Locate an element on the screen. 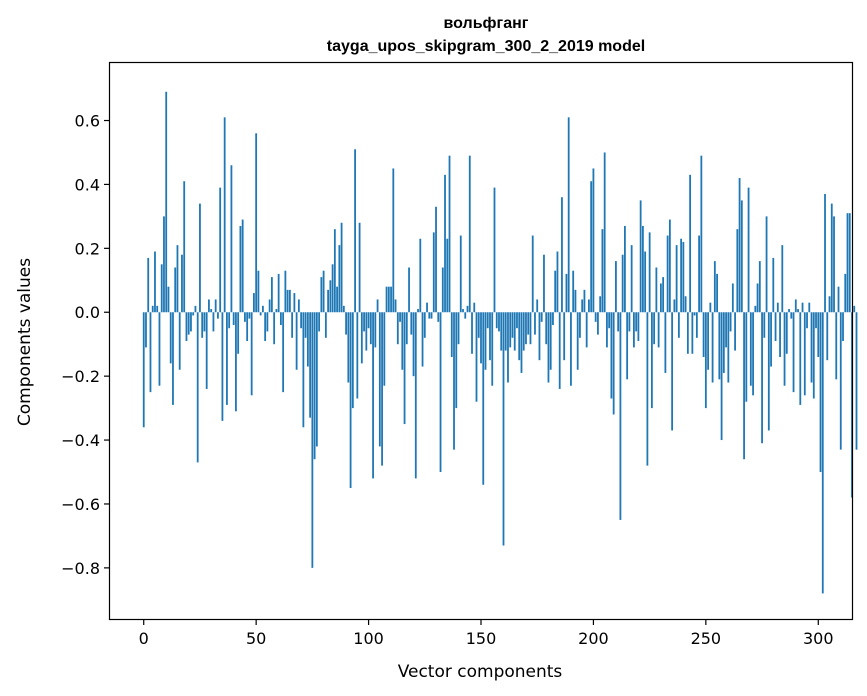  y-tick-label: 0.2 is located at coordinates (87, 248).